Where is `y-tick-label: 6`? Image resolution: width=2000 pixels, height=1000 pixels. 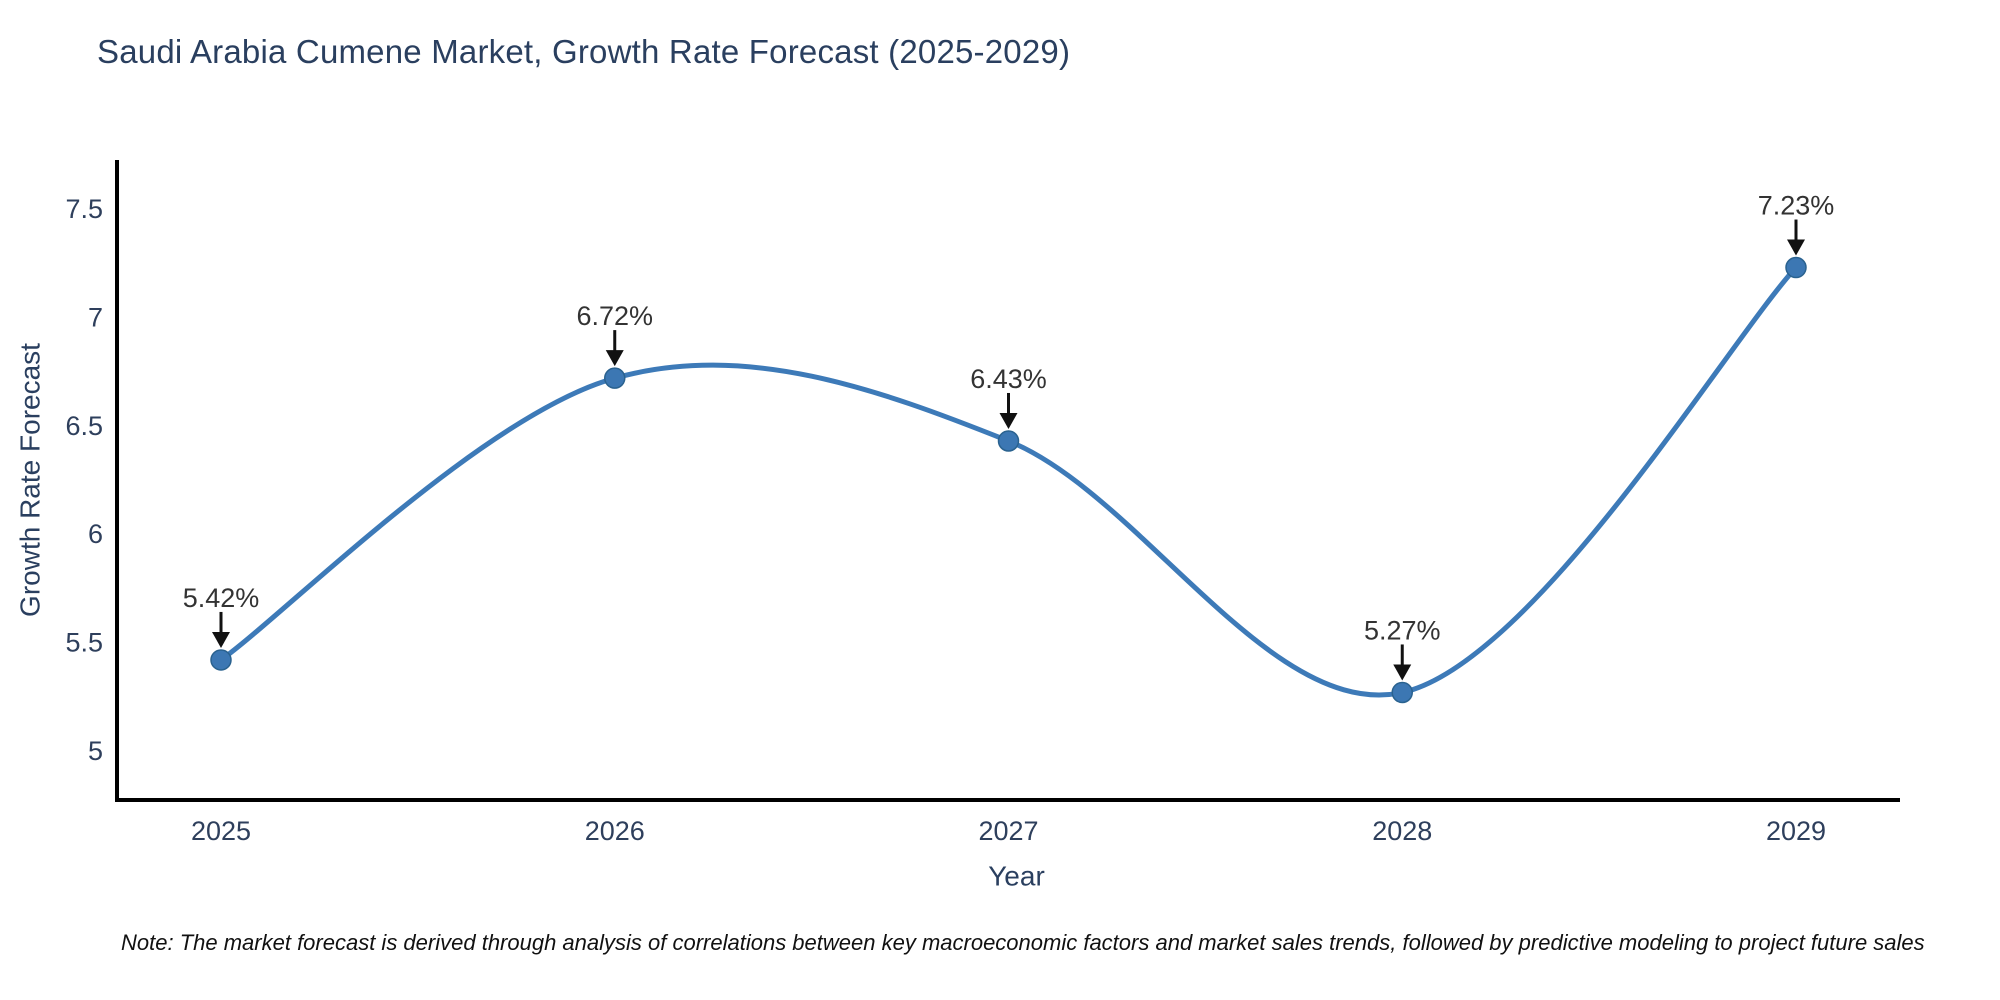 y-tick-label: 6 is located at coordinates (95, 534).